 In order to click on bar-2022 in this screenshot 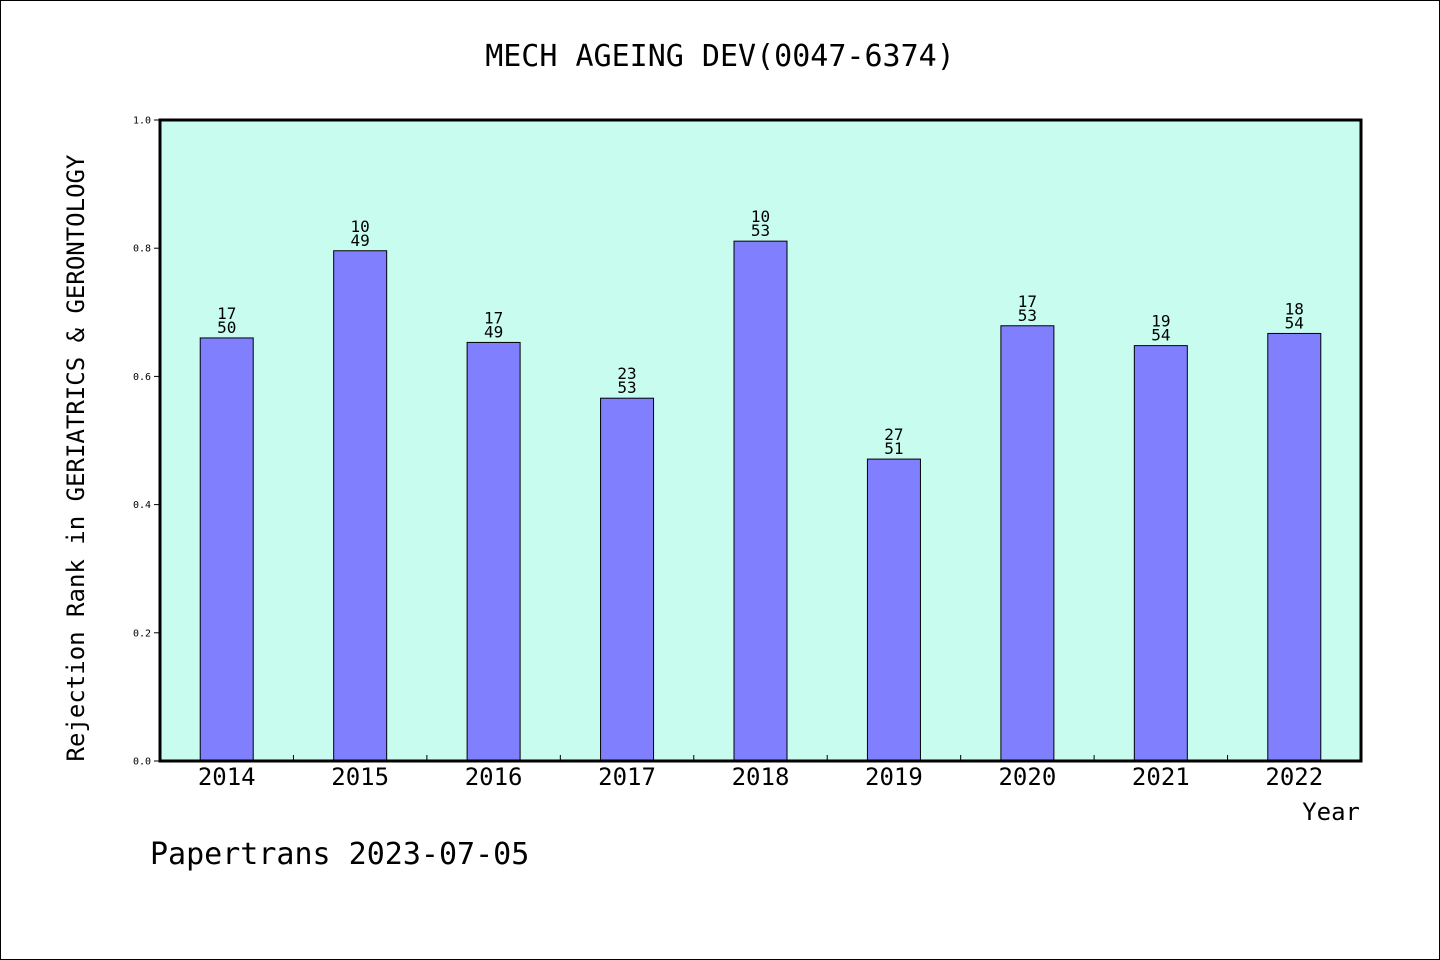, I will do `click(1294, 547)`.